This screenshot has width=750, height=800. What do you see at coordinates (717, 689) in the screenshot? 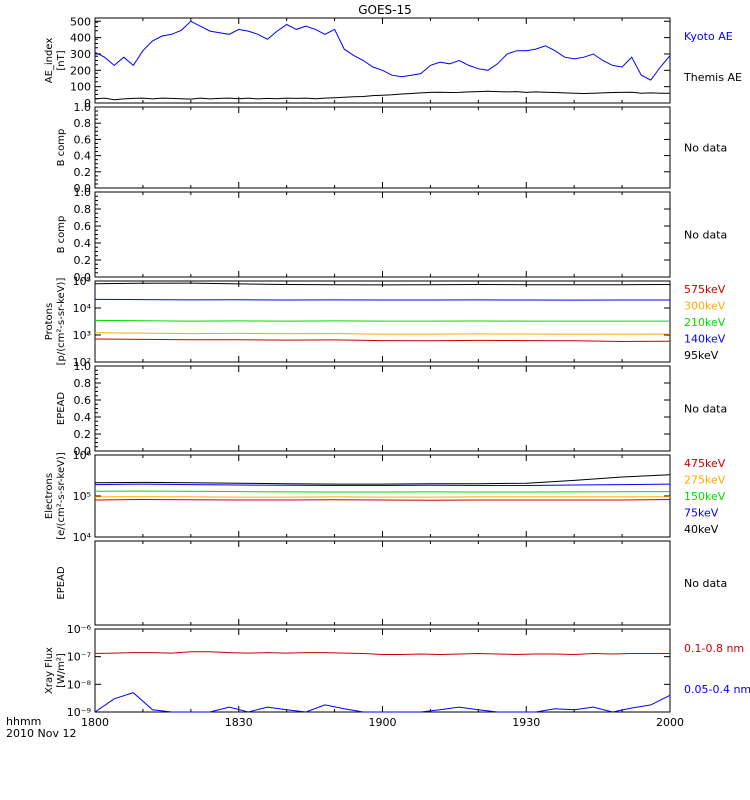
I see `legend-entry: 0.05-0.4 nm` at bounding box center [717, 689].